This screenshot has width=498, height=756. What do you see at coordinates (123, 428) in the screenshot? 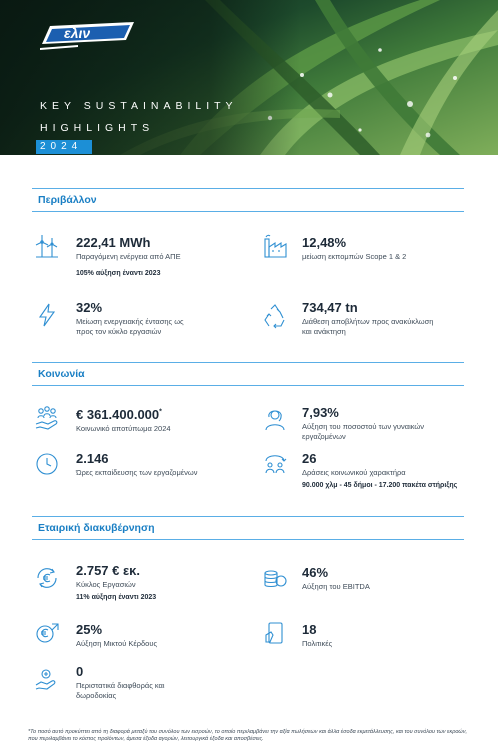
I see `kpi-description: Κοινωνικό αποτύπωμα 2024` at bounding box center [123, 428].